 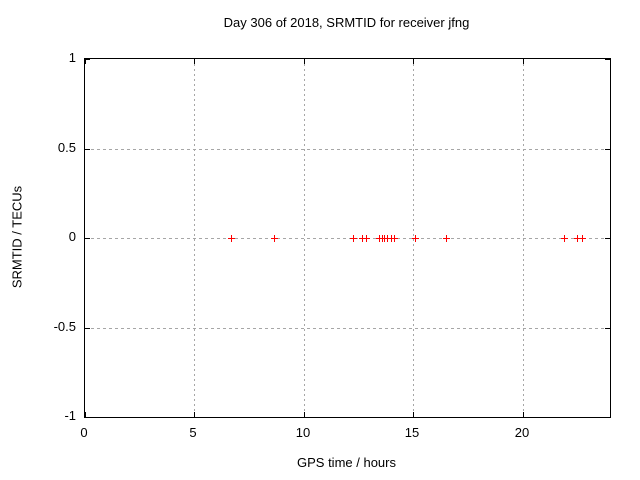 I want to click on x-tick-label: 5, so click(x=193, y=432).